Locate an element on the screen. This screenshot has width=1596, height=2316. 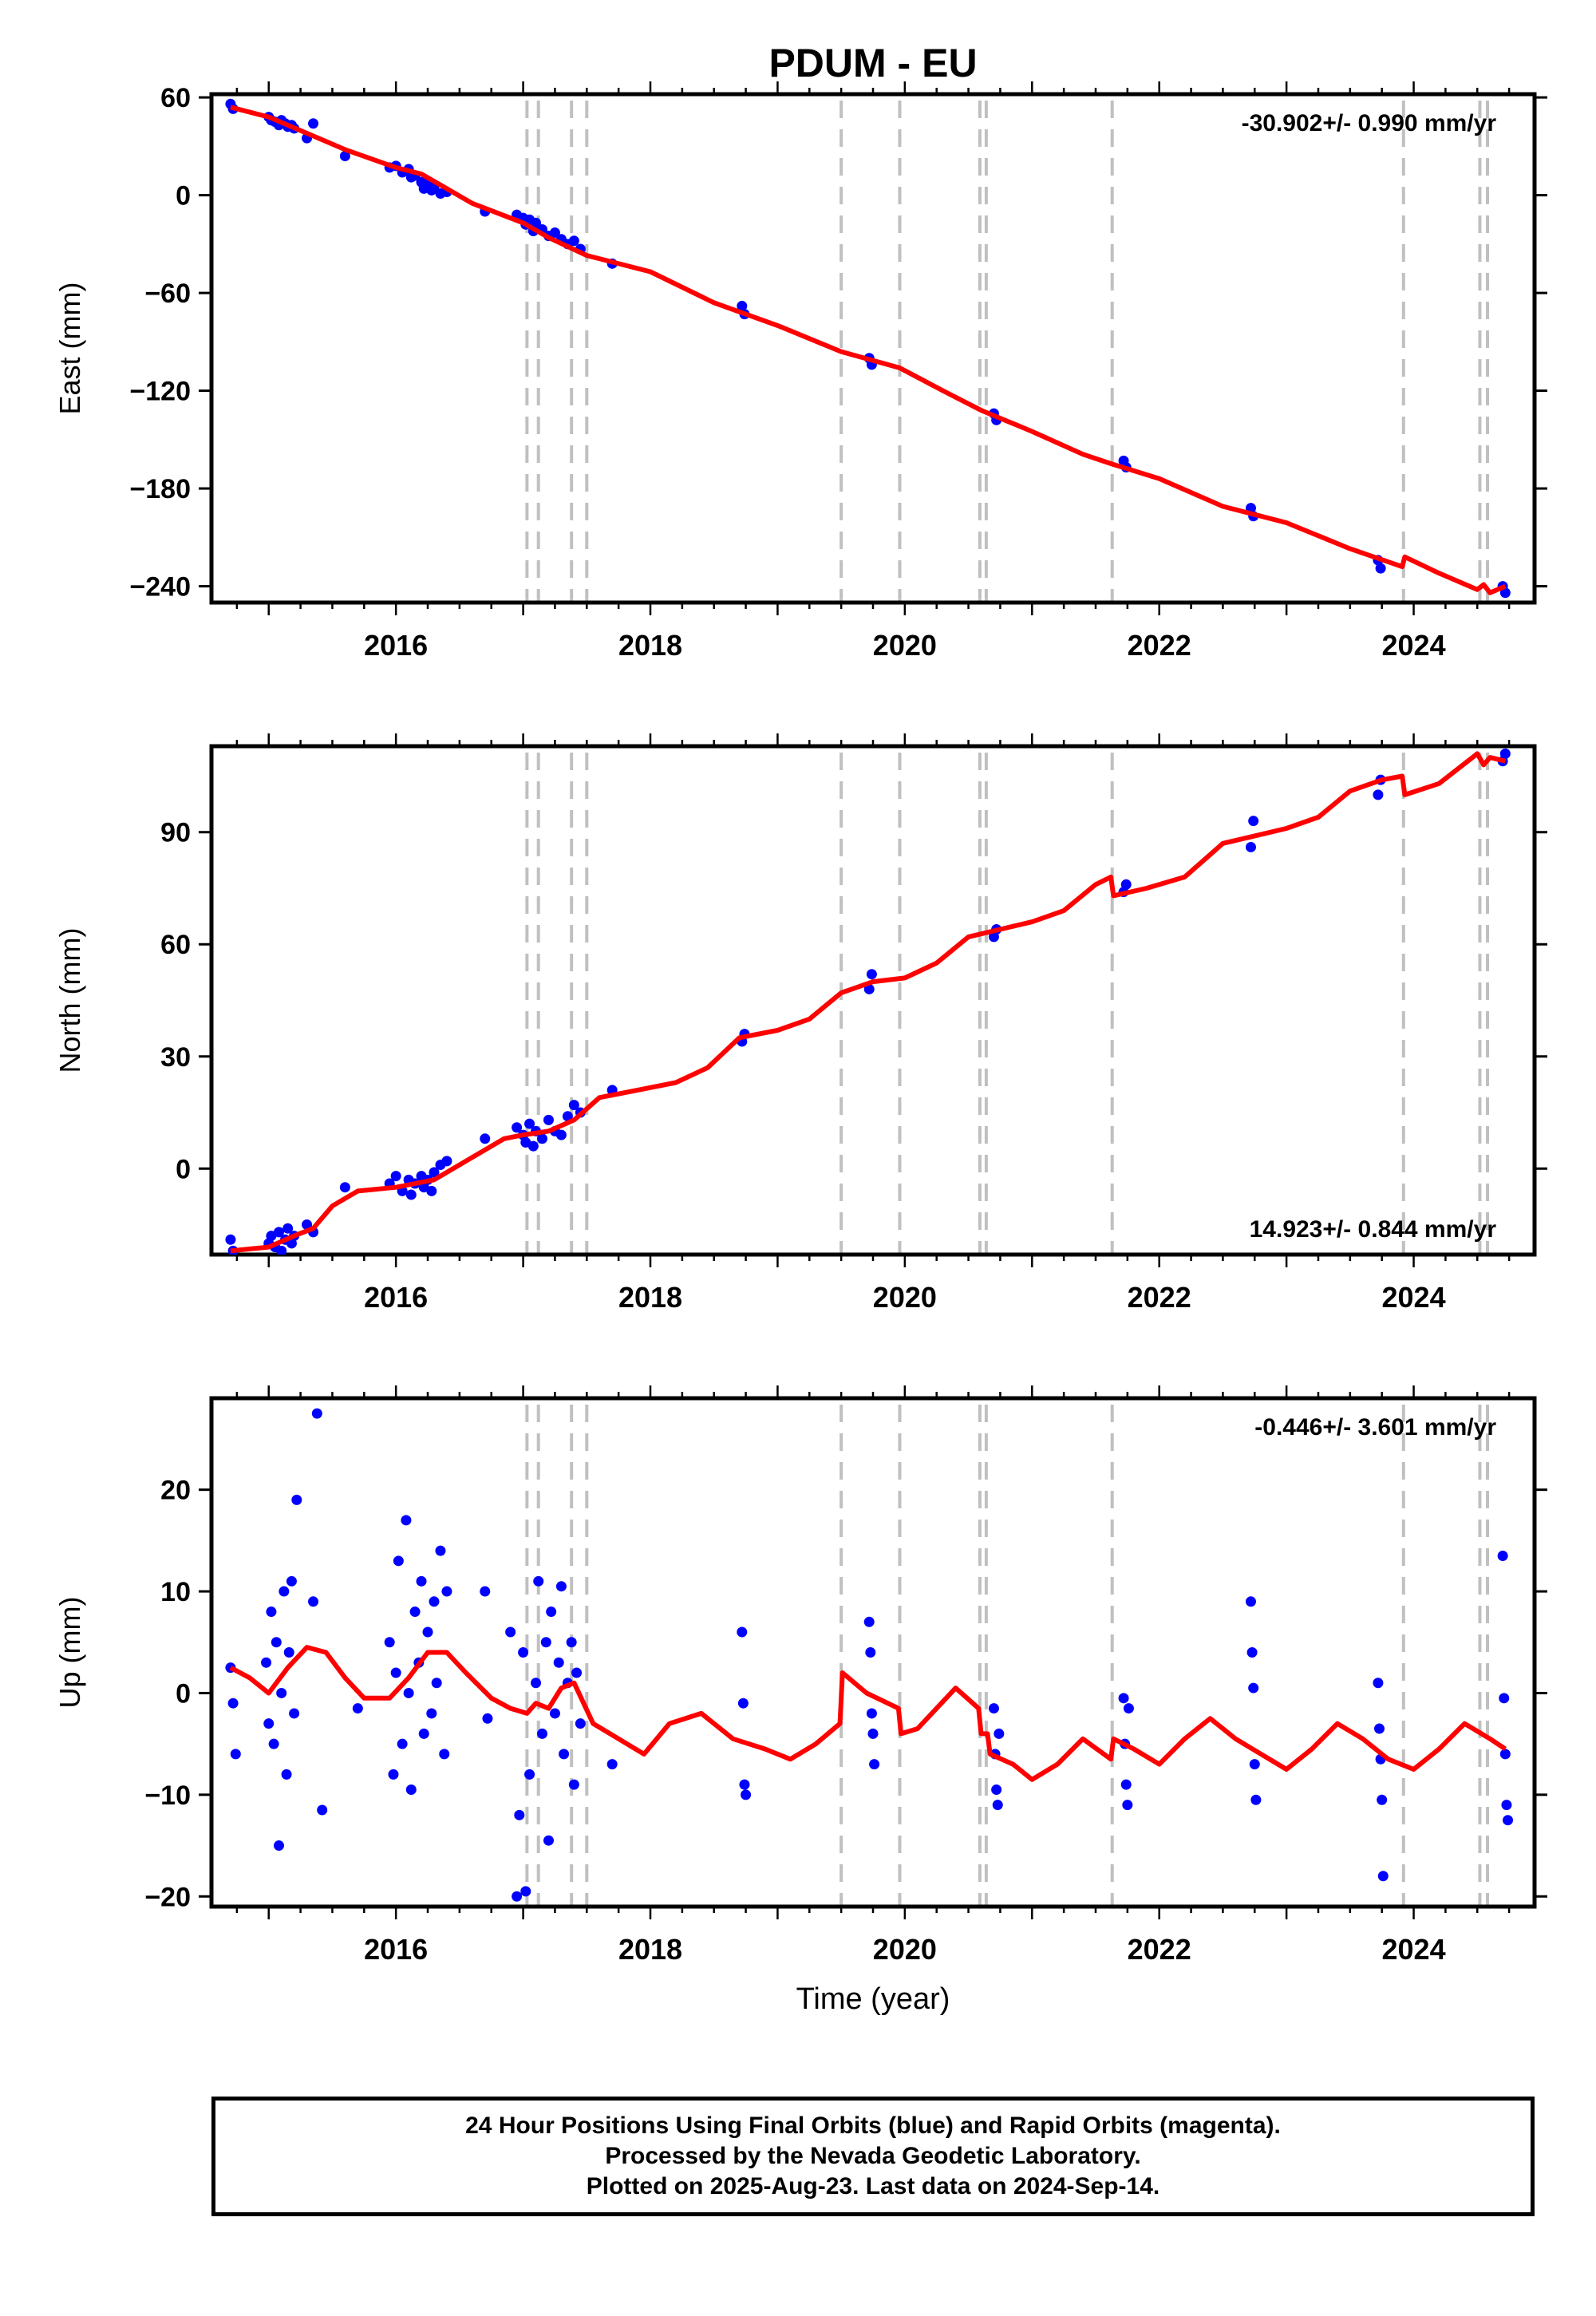
xtick-label-north: 2022 is located at coordinates (1159, 1297).